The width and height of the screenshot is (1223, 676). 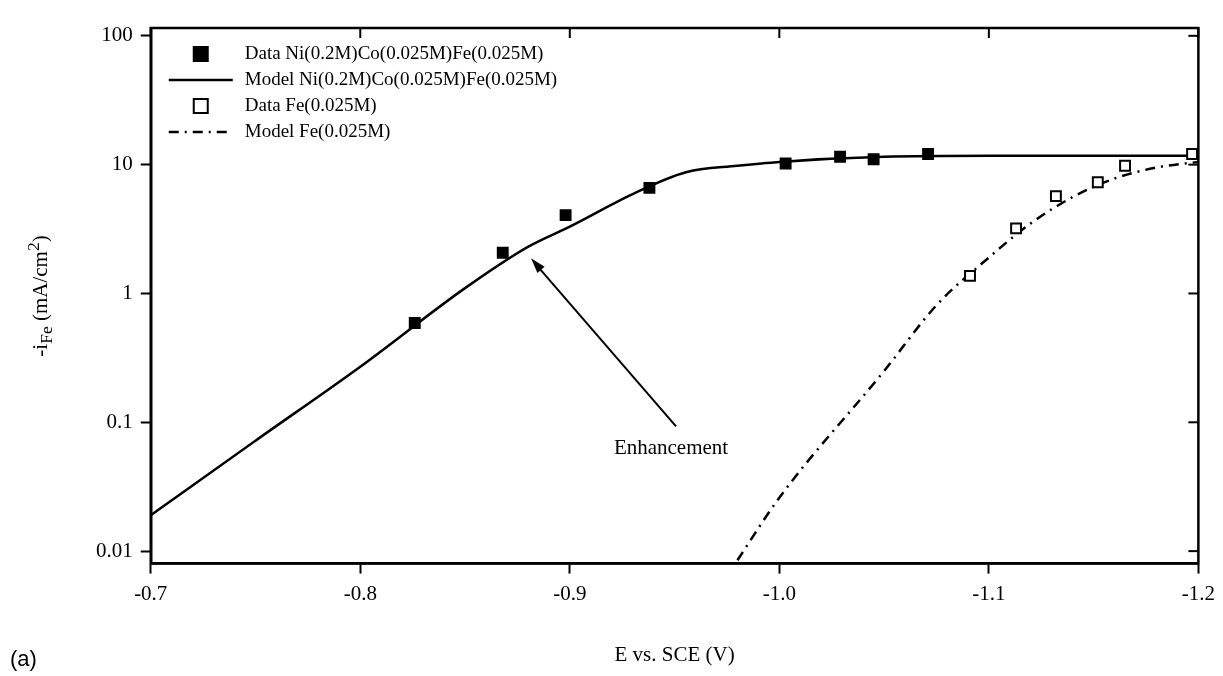 What do you see at coordinates (779, 592) in the screenshot?
I see `x-tick-label: -1.0` at bounding box center [779, 592].